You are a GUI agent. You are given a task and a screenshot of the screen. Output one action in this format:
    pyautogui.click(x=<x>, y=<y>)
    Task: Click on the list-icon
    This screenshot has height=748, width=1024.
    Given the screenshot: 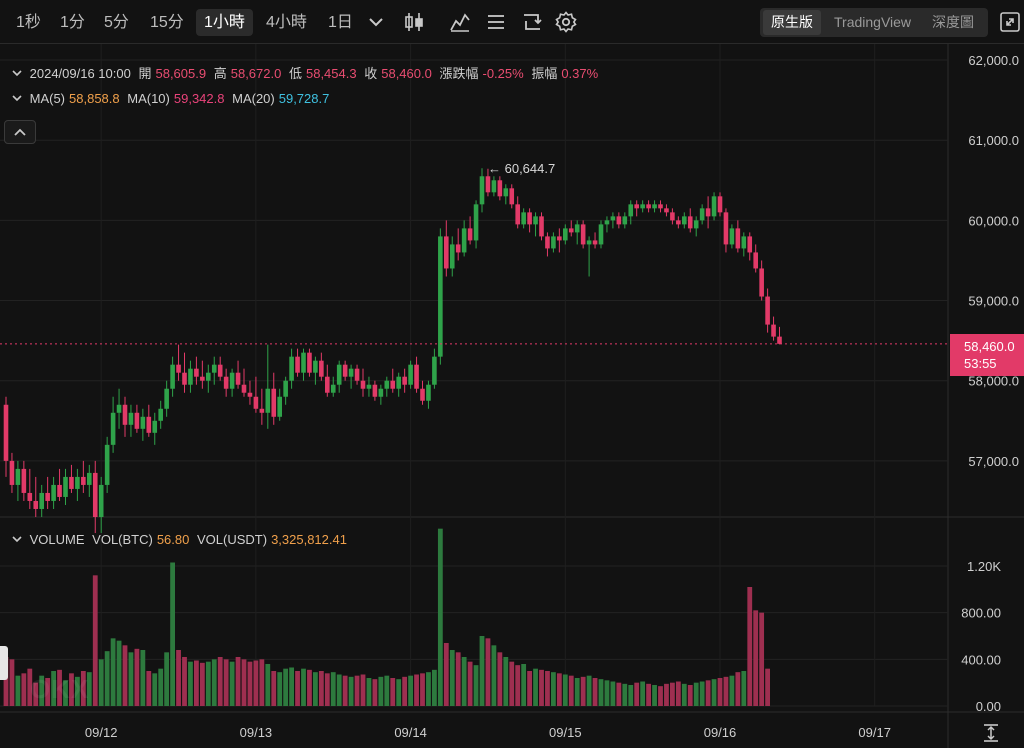 What is the action you would take?
    pyautogui.click(x=496, y=22)
    